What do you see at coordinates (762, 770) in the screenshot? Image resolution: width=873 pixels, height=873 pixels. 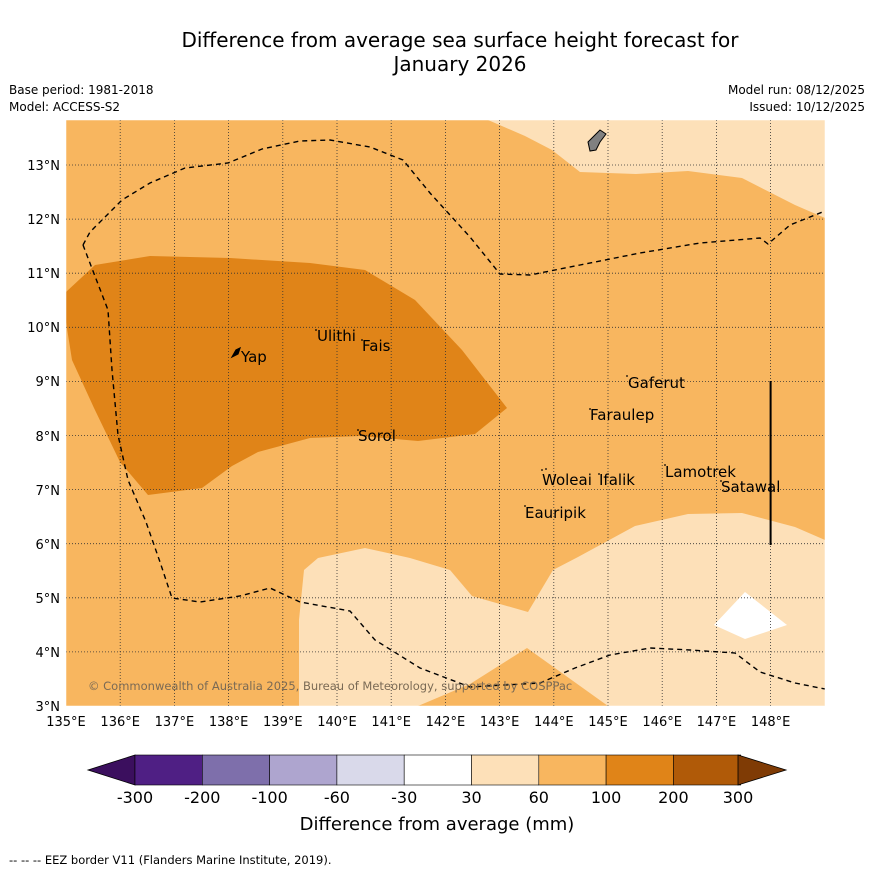 I see `colorbar-extend-high` at bounding box center [762, 770].